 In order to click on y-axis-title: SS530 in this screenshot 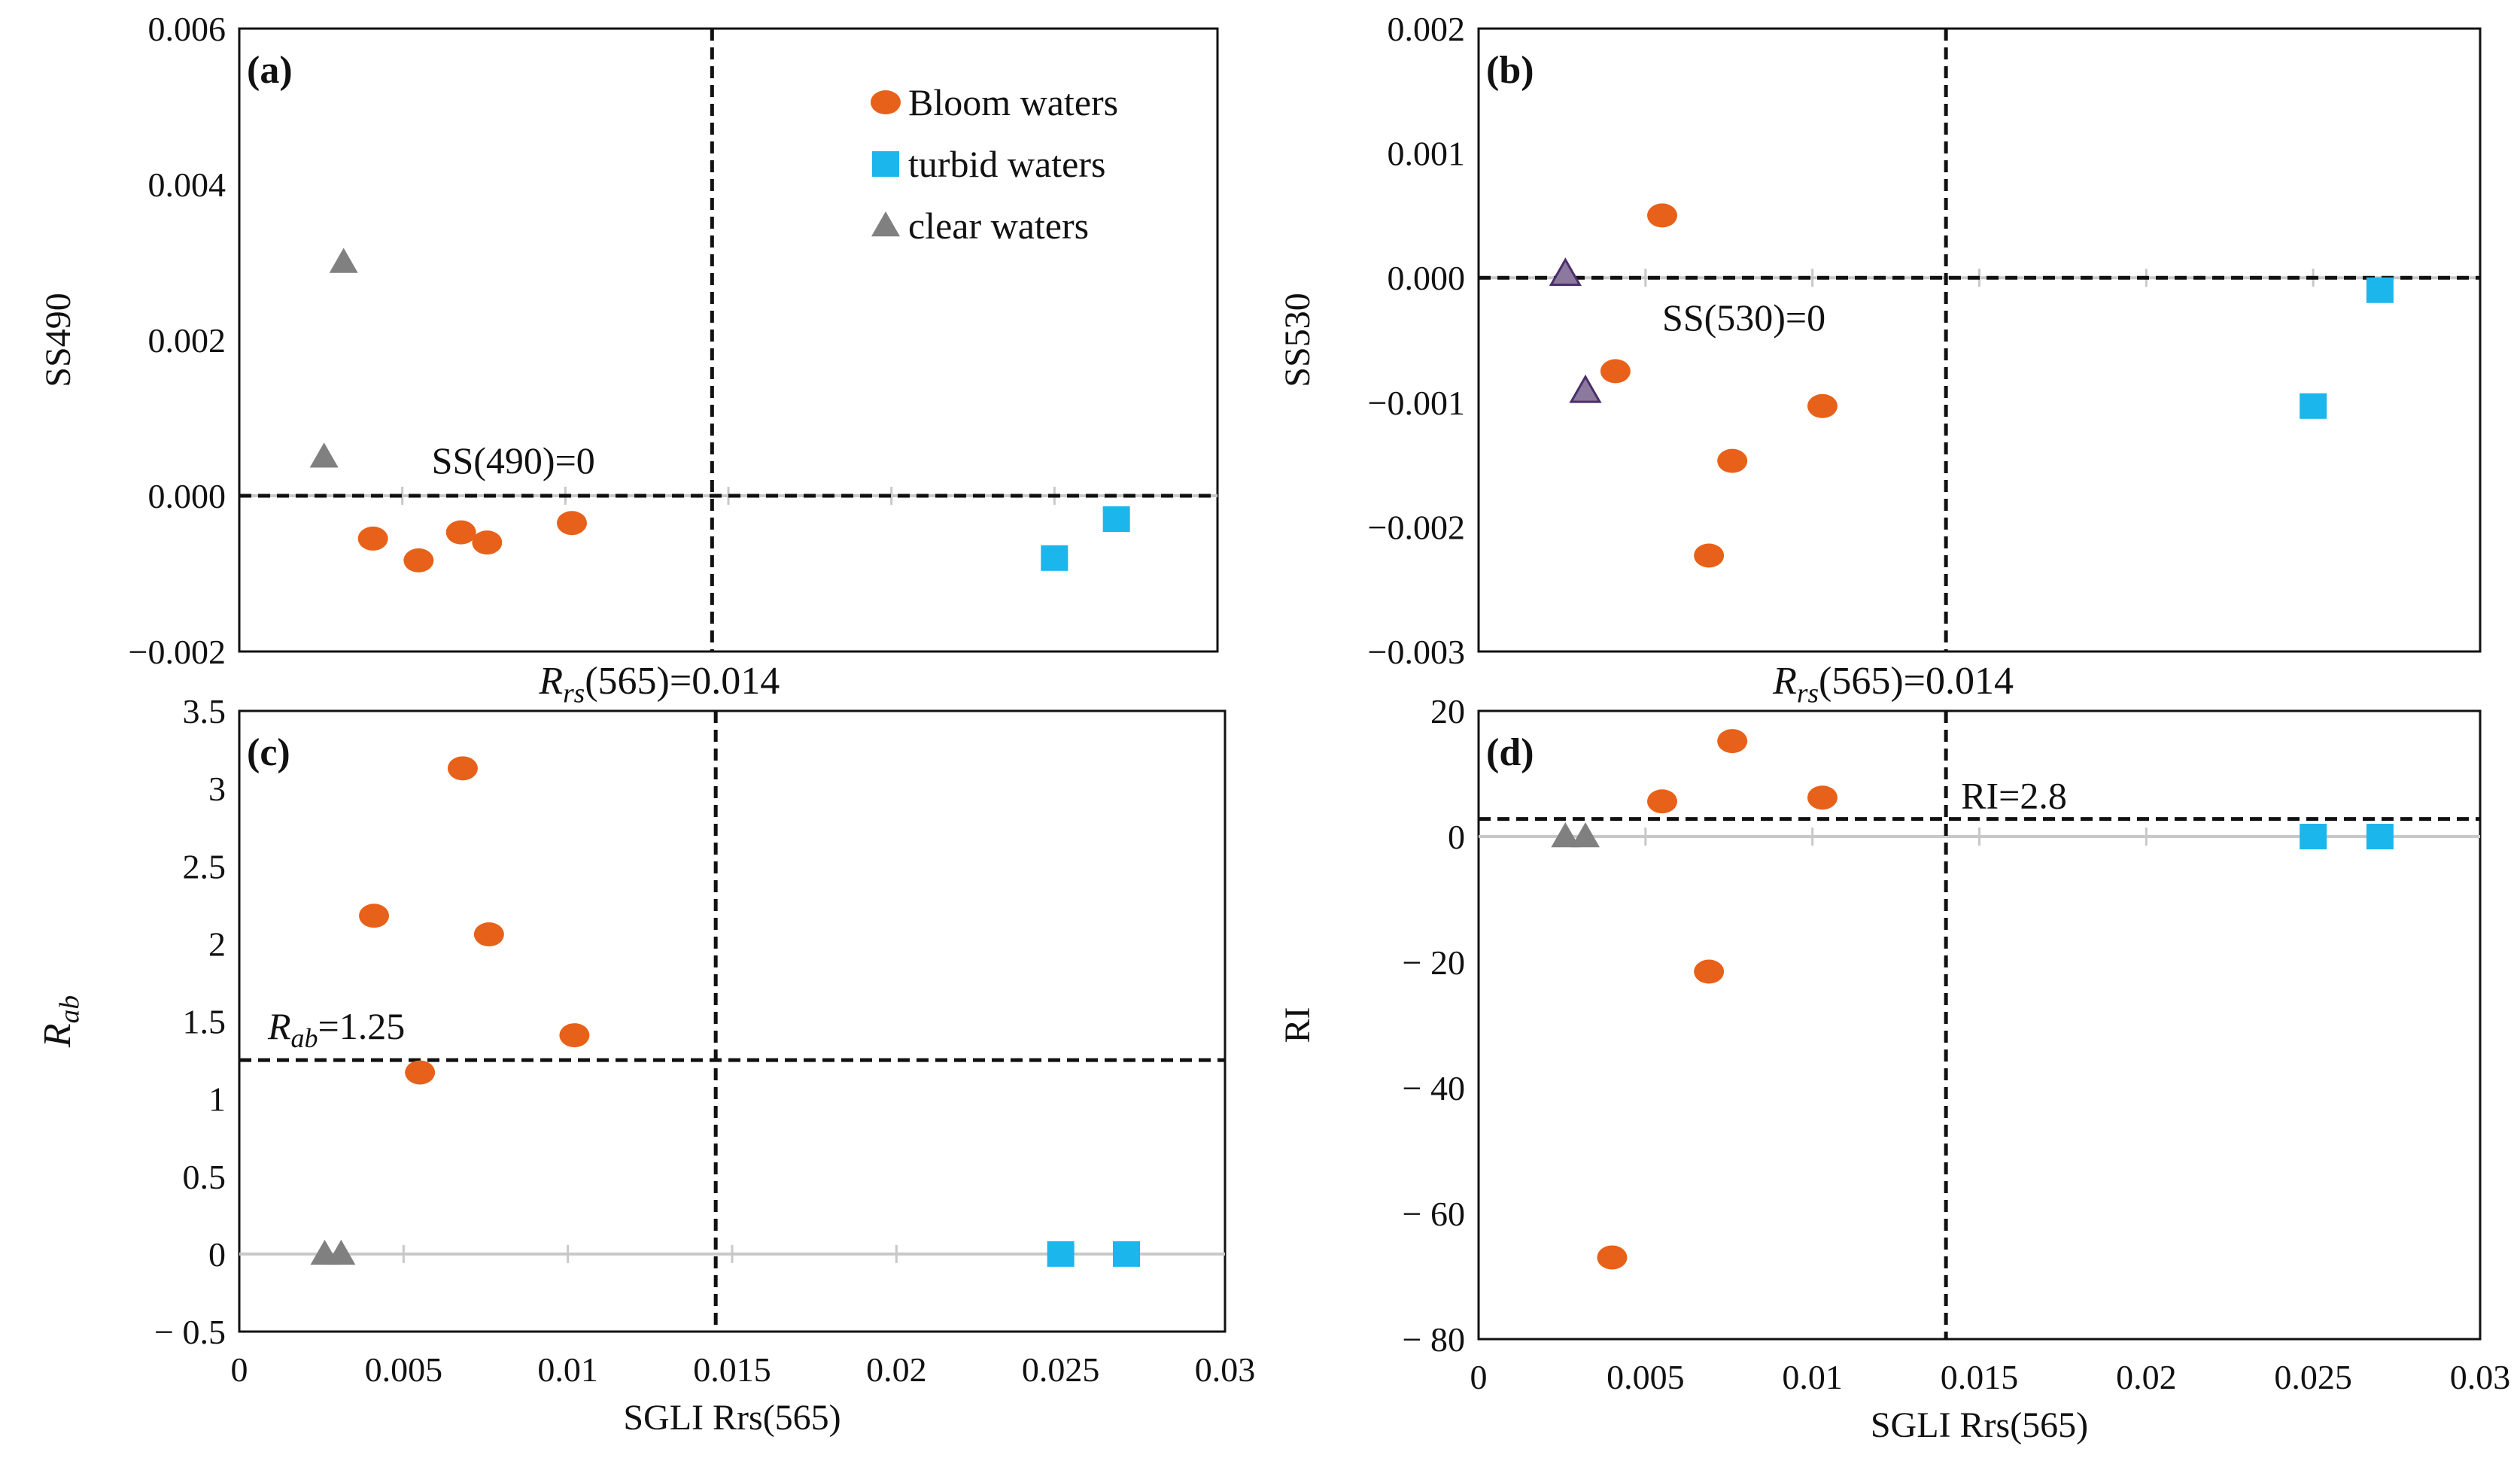, I will do `click(1298, 340)`.